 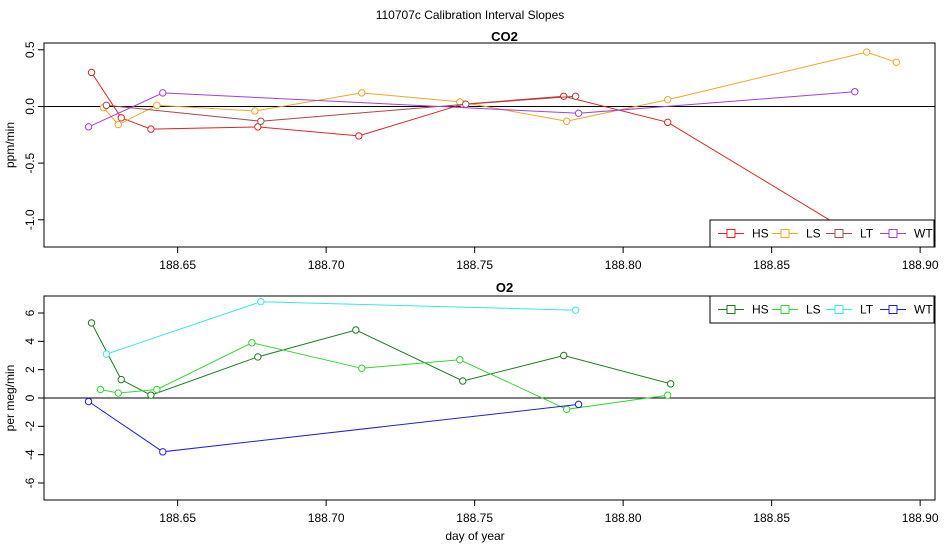 What do you see at coordinates (30, 106) in the screenshot?
I see `y-tick-label: 0.0` at bounding box center [30, 106].